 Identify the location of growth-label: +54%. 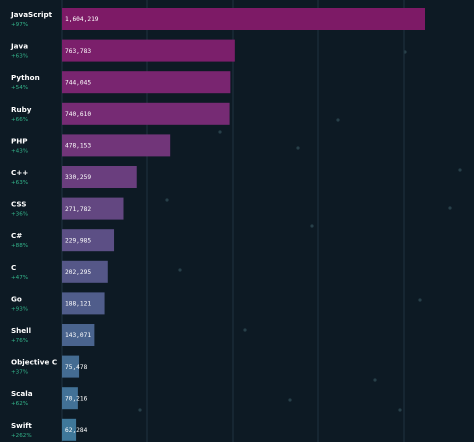
(19, 88).